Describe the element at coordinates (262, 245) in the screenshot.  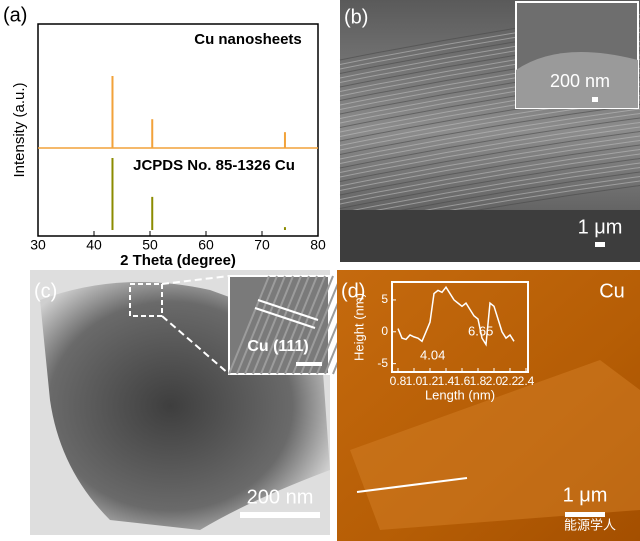
I see `x-tick-label: 70` at that location.